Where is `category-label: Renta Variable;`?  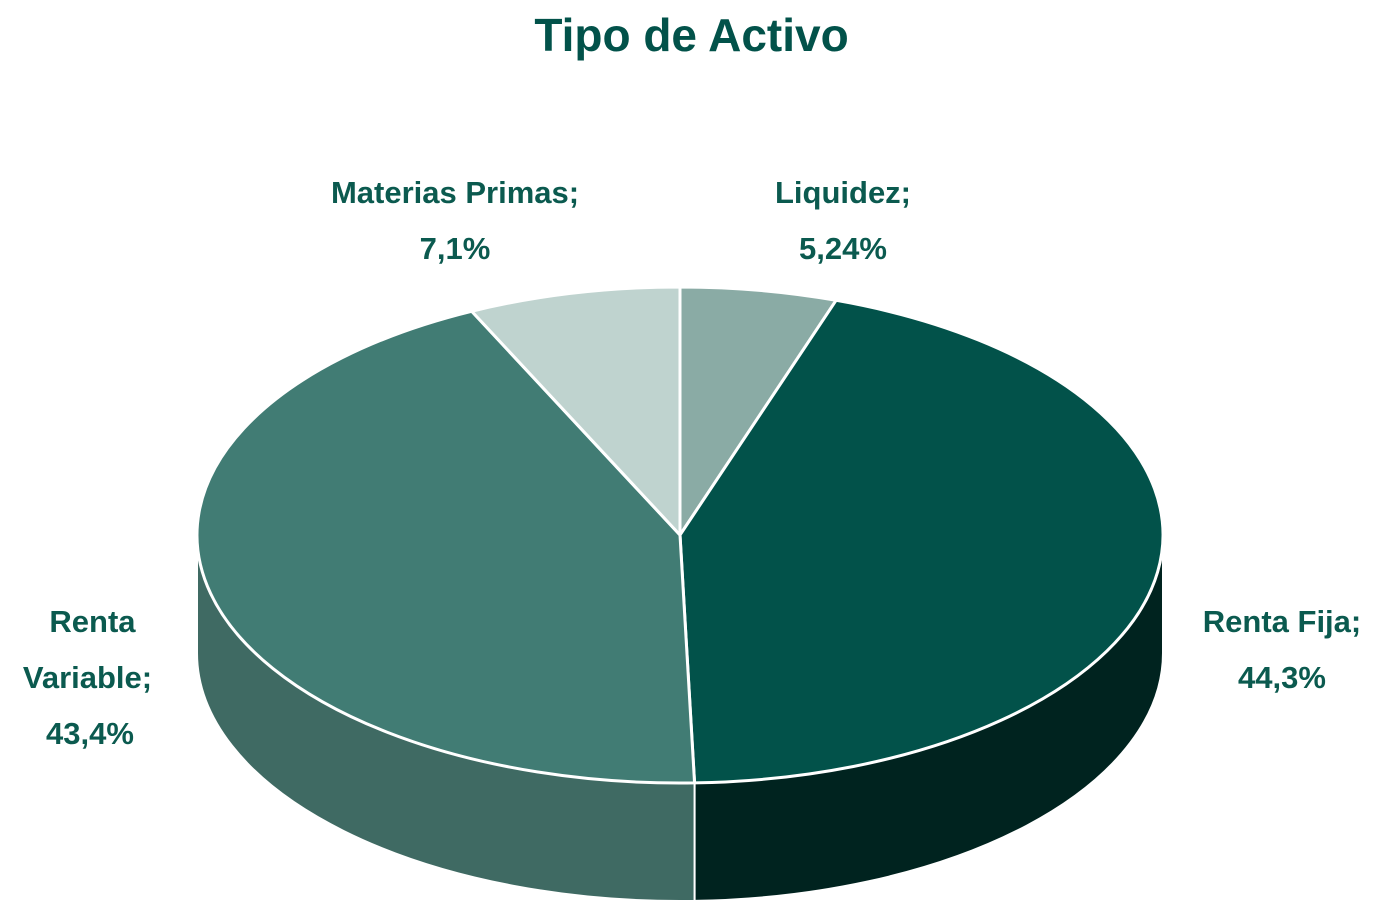 category-label: Renta Variable; is located at coordinates (87, 649).